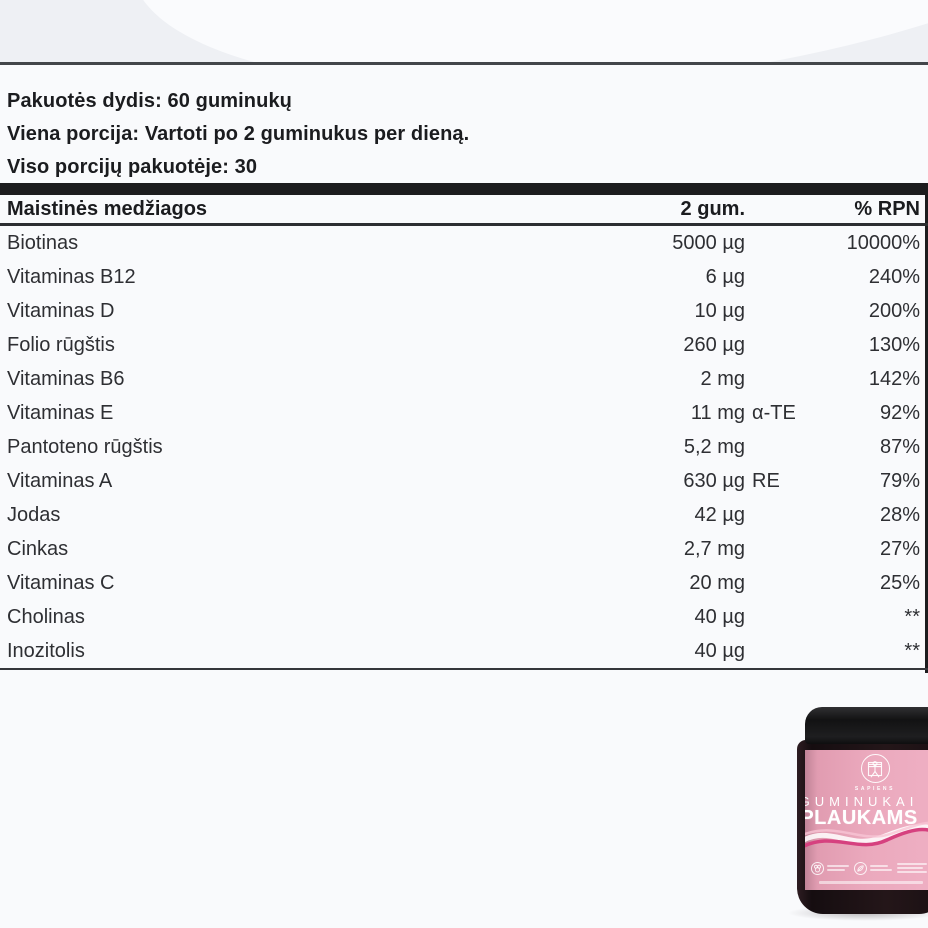  I want to click on nutrient-name-cell: Cholinas, so click(46, 616).